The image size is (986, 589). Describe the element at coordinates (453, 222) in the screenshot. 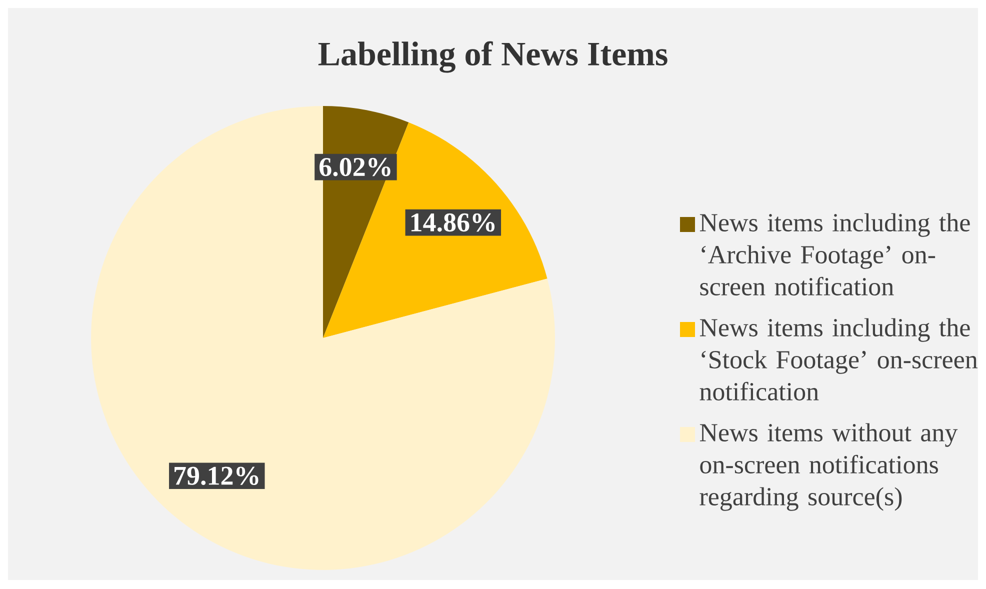

I see `data-label: 14.86%` at that location.